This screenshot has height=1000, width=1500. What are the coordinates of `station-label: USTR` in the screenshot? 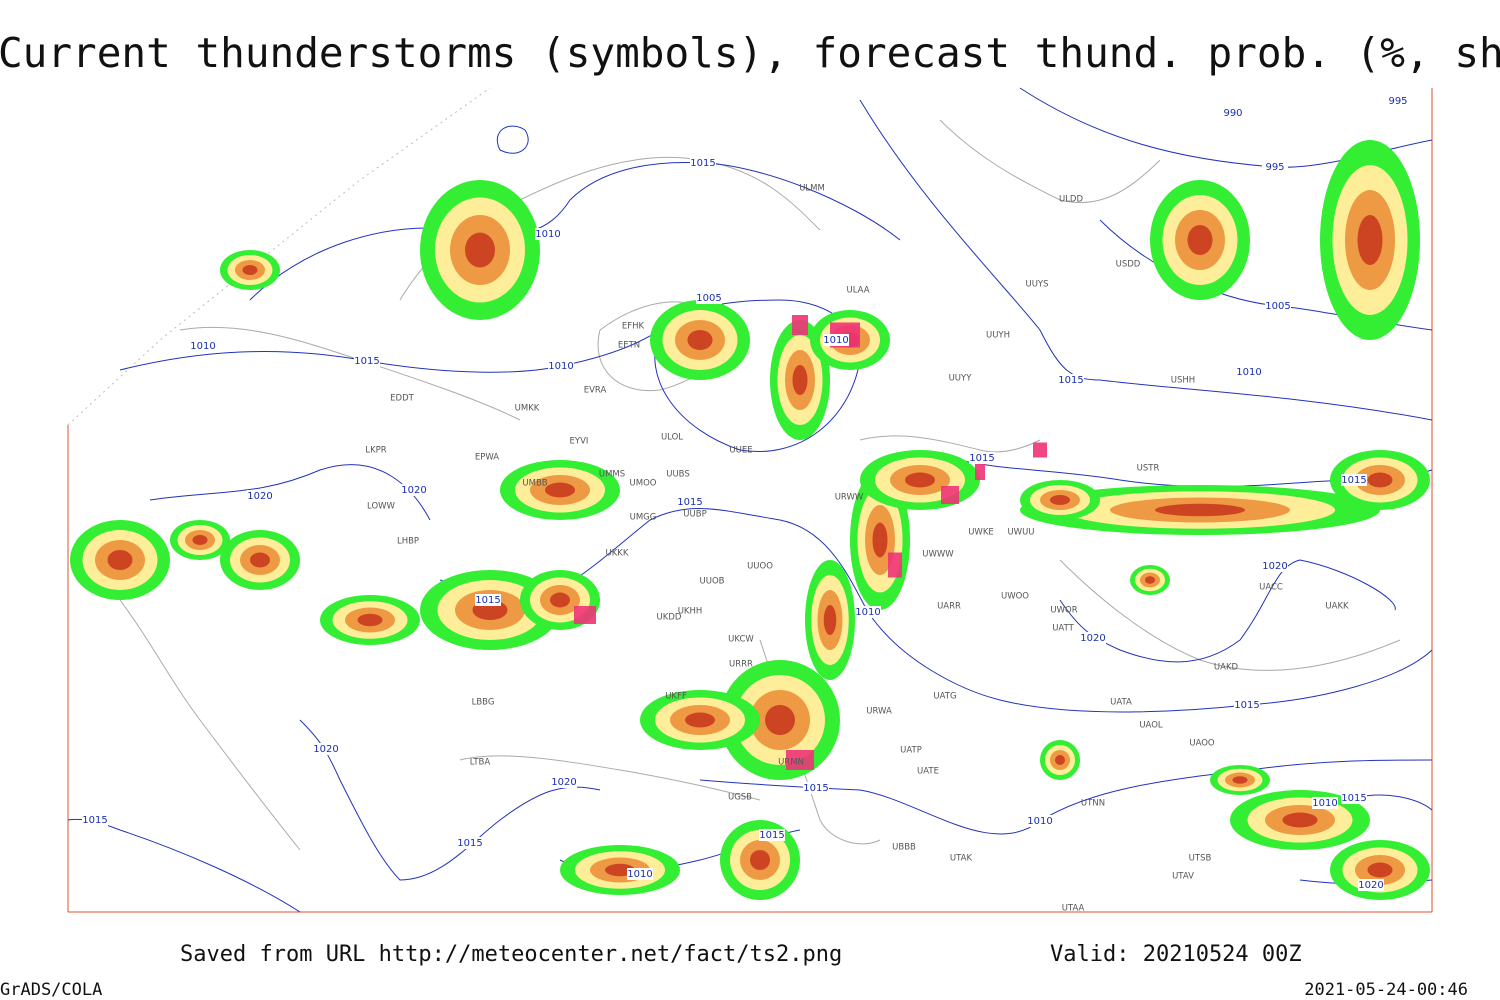 It's located at (1148, 469).